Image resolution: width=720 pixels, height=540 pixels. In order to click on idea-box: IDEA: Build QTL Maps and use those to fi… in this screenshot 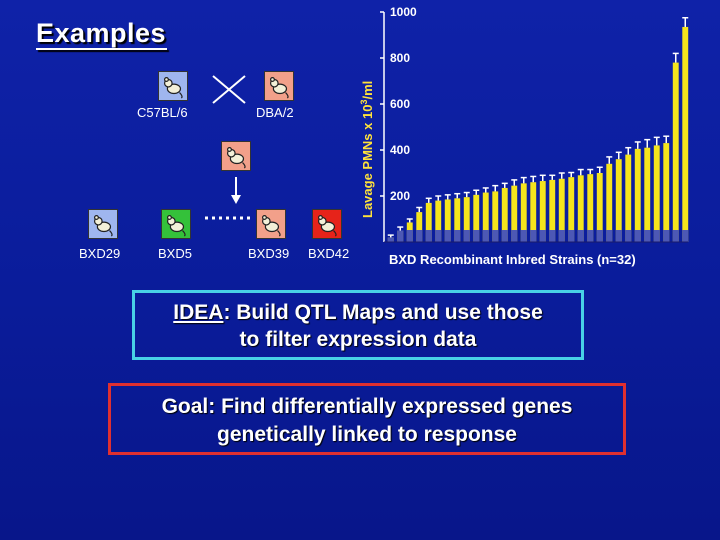, I will do `click(358, 325)`.